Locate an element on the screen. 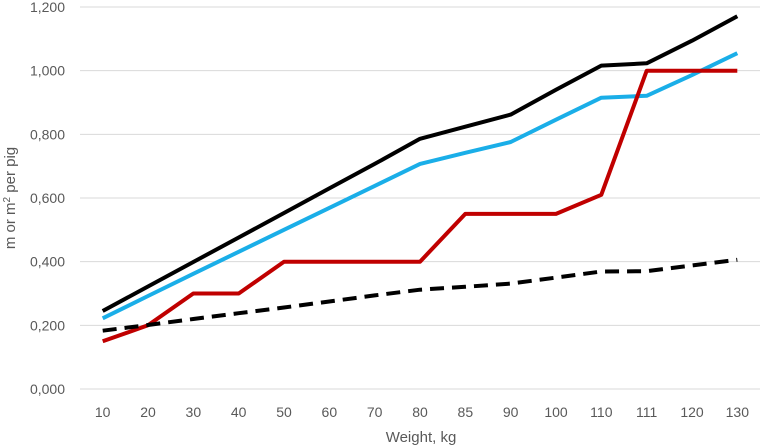 Image resolution: width=766 pixels, height=446 pixels. x-tick-label: 90 is located at coordinates (511, 412).